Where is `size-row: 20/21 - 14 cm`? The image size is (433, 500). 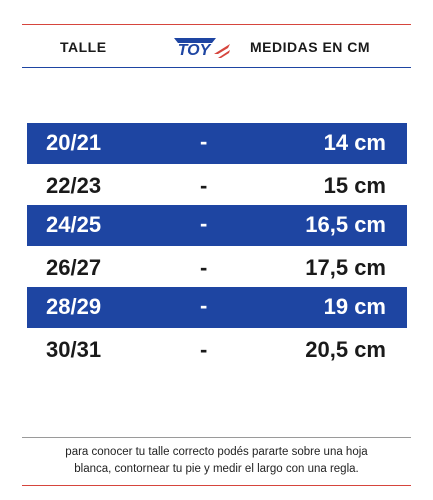
size-row: 20/21 - 14 cm is located at coordinates (217, 143).